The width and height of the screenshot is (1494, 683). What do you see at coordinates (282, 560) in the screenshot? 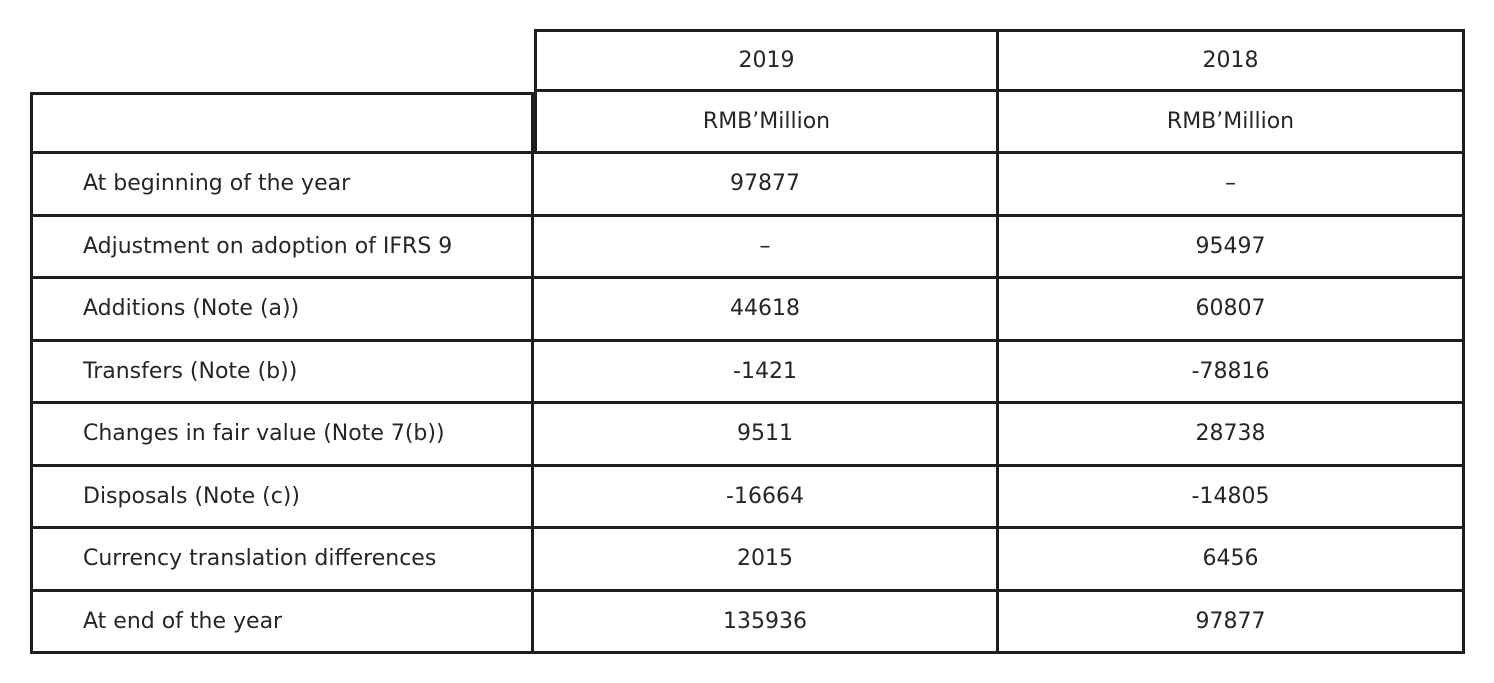
I see `row-label-currency-translation: Currency translation differences` at bounding box center [282, 560].